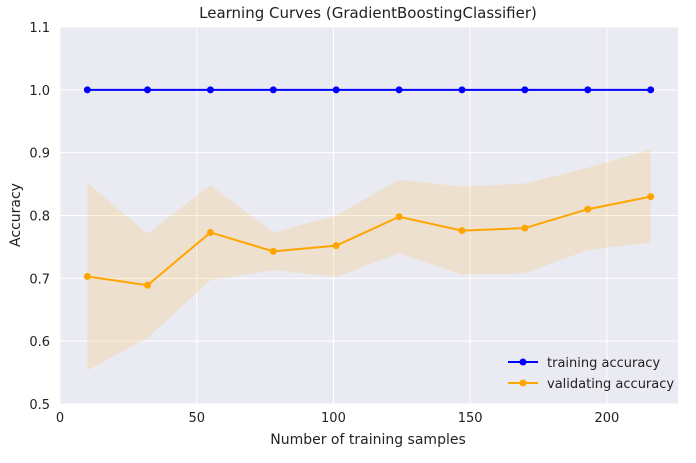  What do you see at coordinates (368, 440) in the screenshot?
I see `x-axis-label: Number of training samples` at bounding box center [368, 440].